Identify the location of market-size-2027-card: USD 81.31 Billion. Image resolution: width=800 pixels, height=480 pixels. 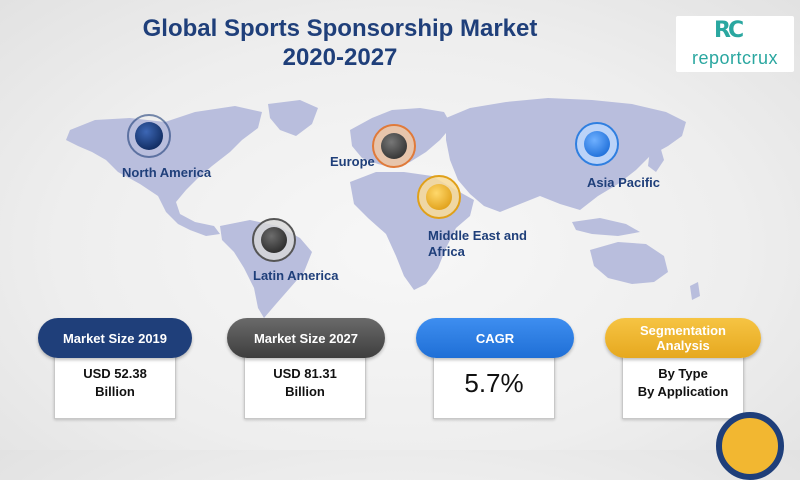
(305, 383).